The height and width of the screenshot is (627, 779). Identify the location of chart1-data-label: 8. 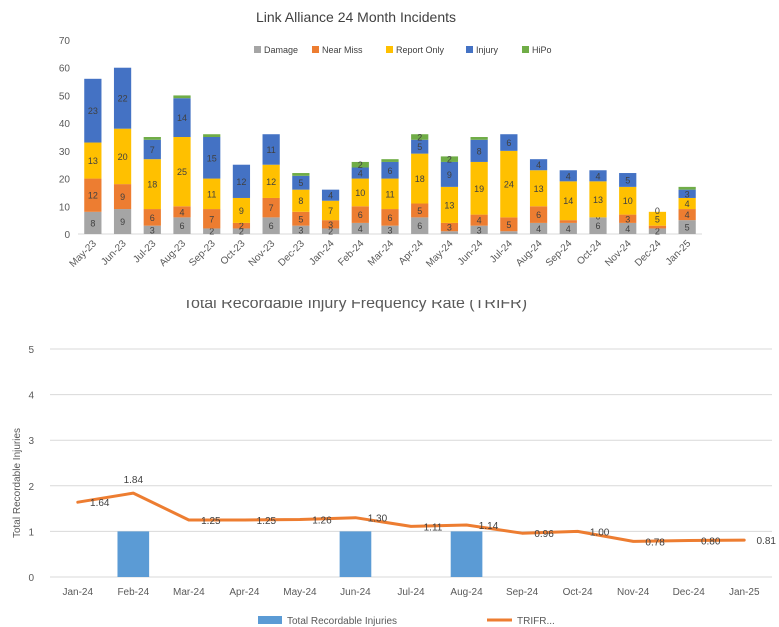
(300, 201).